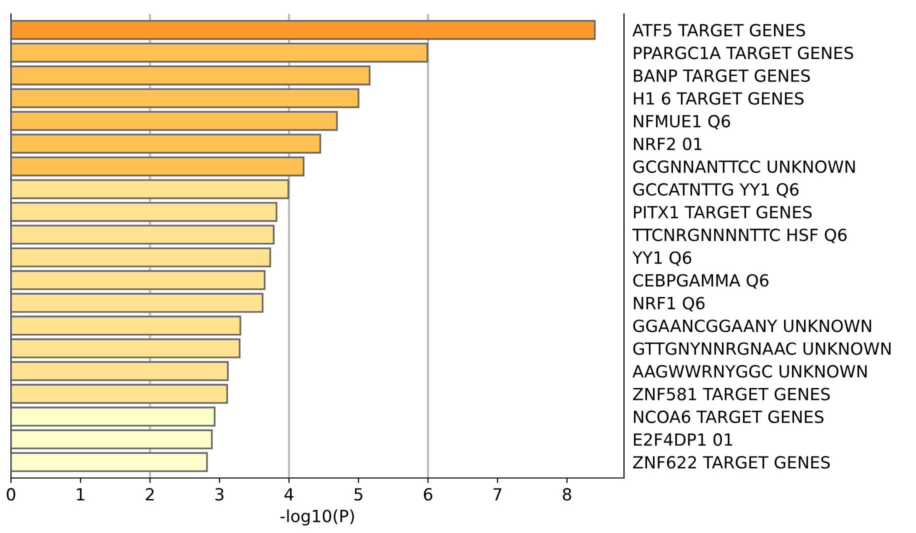  What do you see at coordinates (739, 236) in the screenshot?
I see `y-tick-label: TTCNRGNNNNTTC HSF Q6` at bounding box center [739, 236].